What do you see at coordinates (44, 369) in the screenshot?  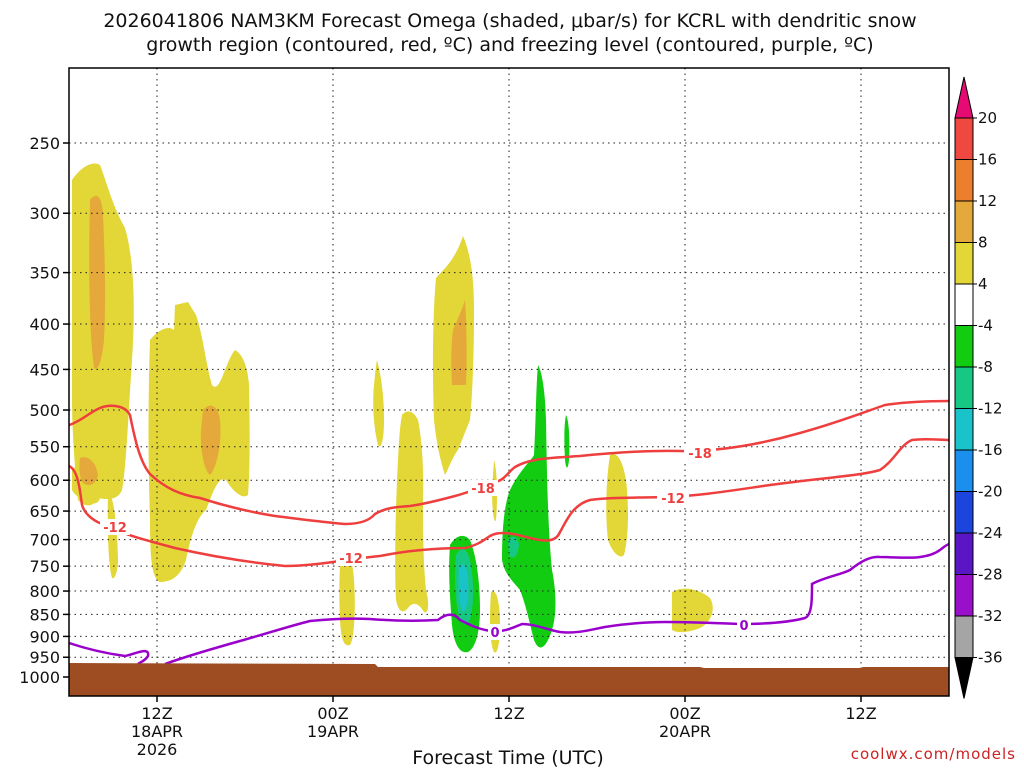 I see `y-tick-label: 450` at bounding box center [44, 369].